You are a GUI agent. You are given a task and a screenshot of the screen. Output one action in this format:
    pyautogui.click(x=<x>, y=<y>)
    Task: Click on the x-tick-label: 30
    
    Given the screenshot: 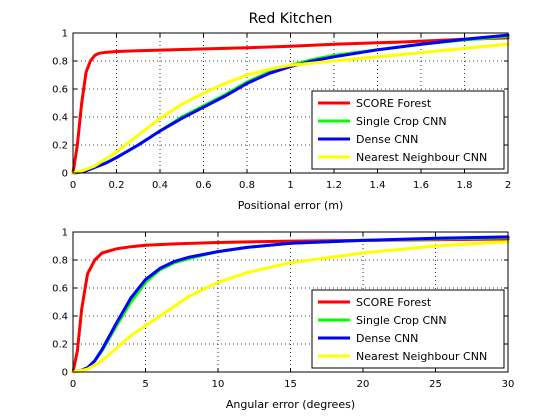 What is the action you would take?
    pyautogui.click(x=508, y=384)
    